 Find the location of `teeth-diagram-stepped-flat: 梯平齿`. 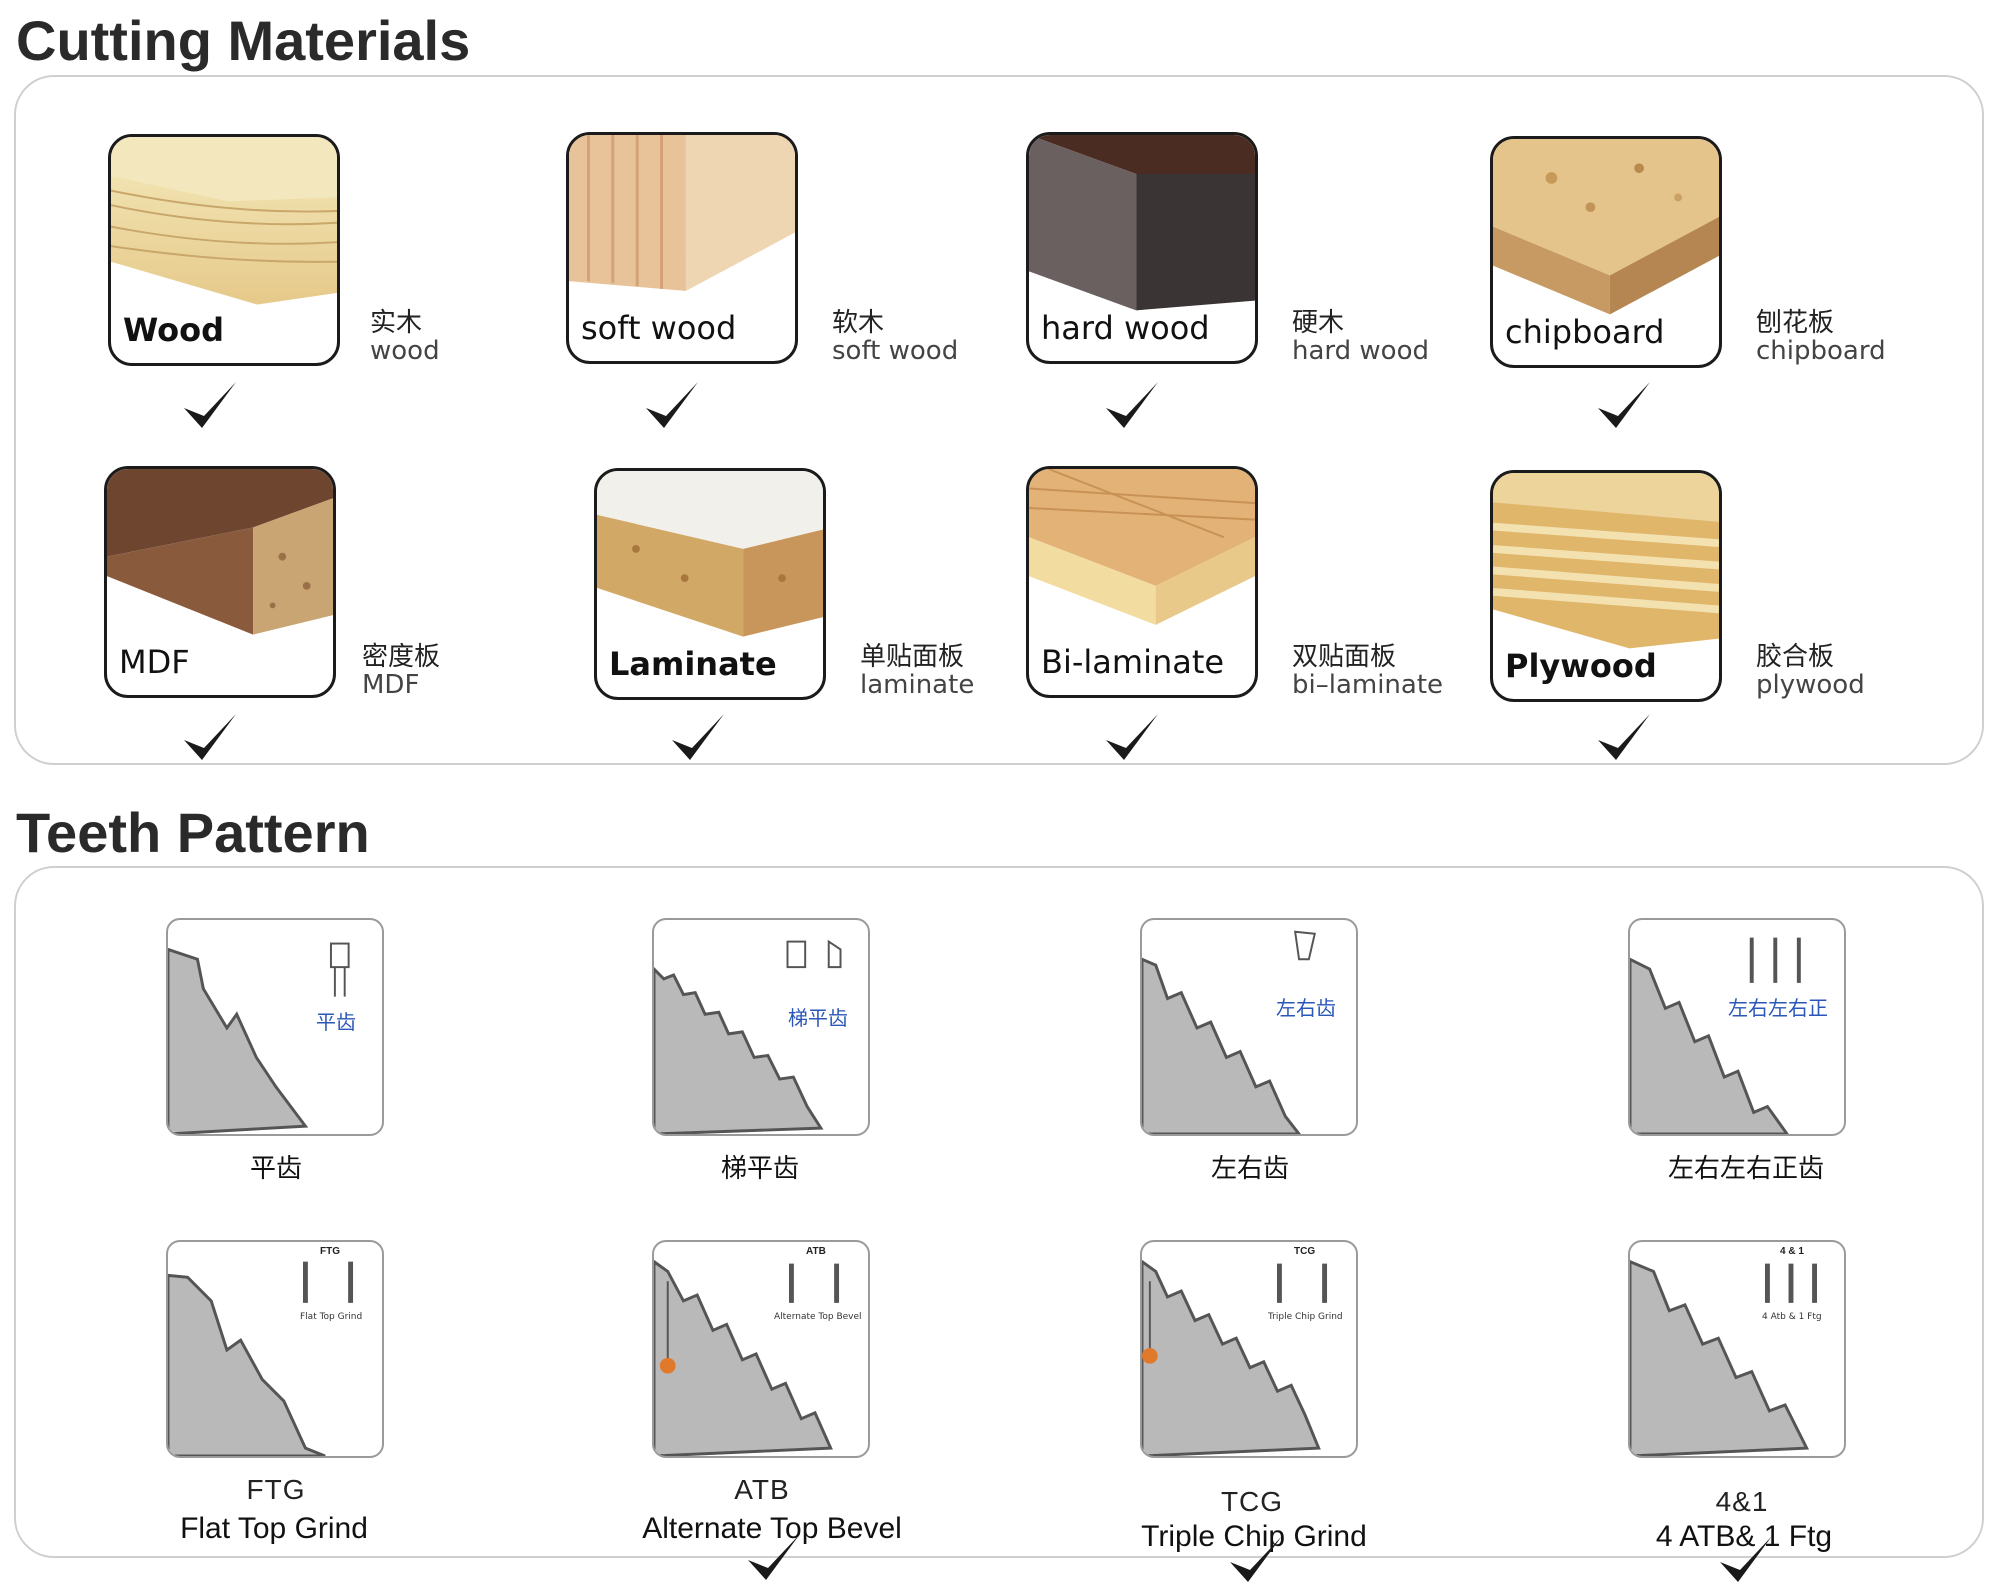

teeth-diagram-stepped-flat: 梯平齿 is located at coordinates (761, 1027).